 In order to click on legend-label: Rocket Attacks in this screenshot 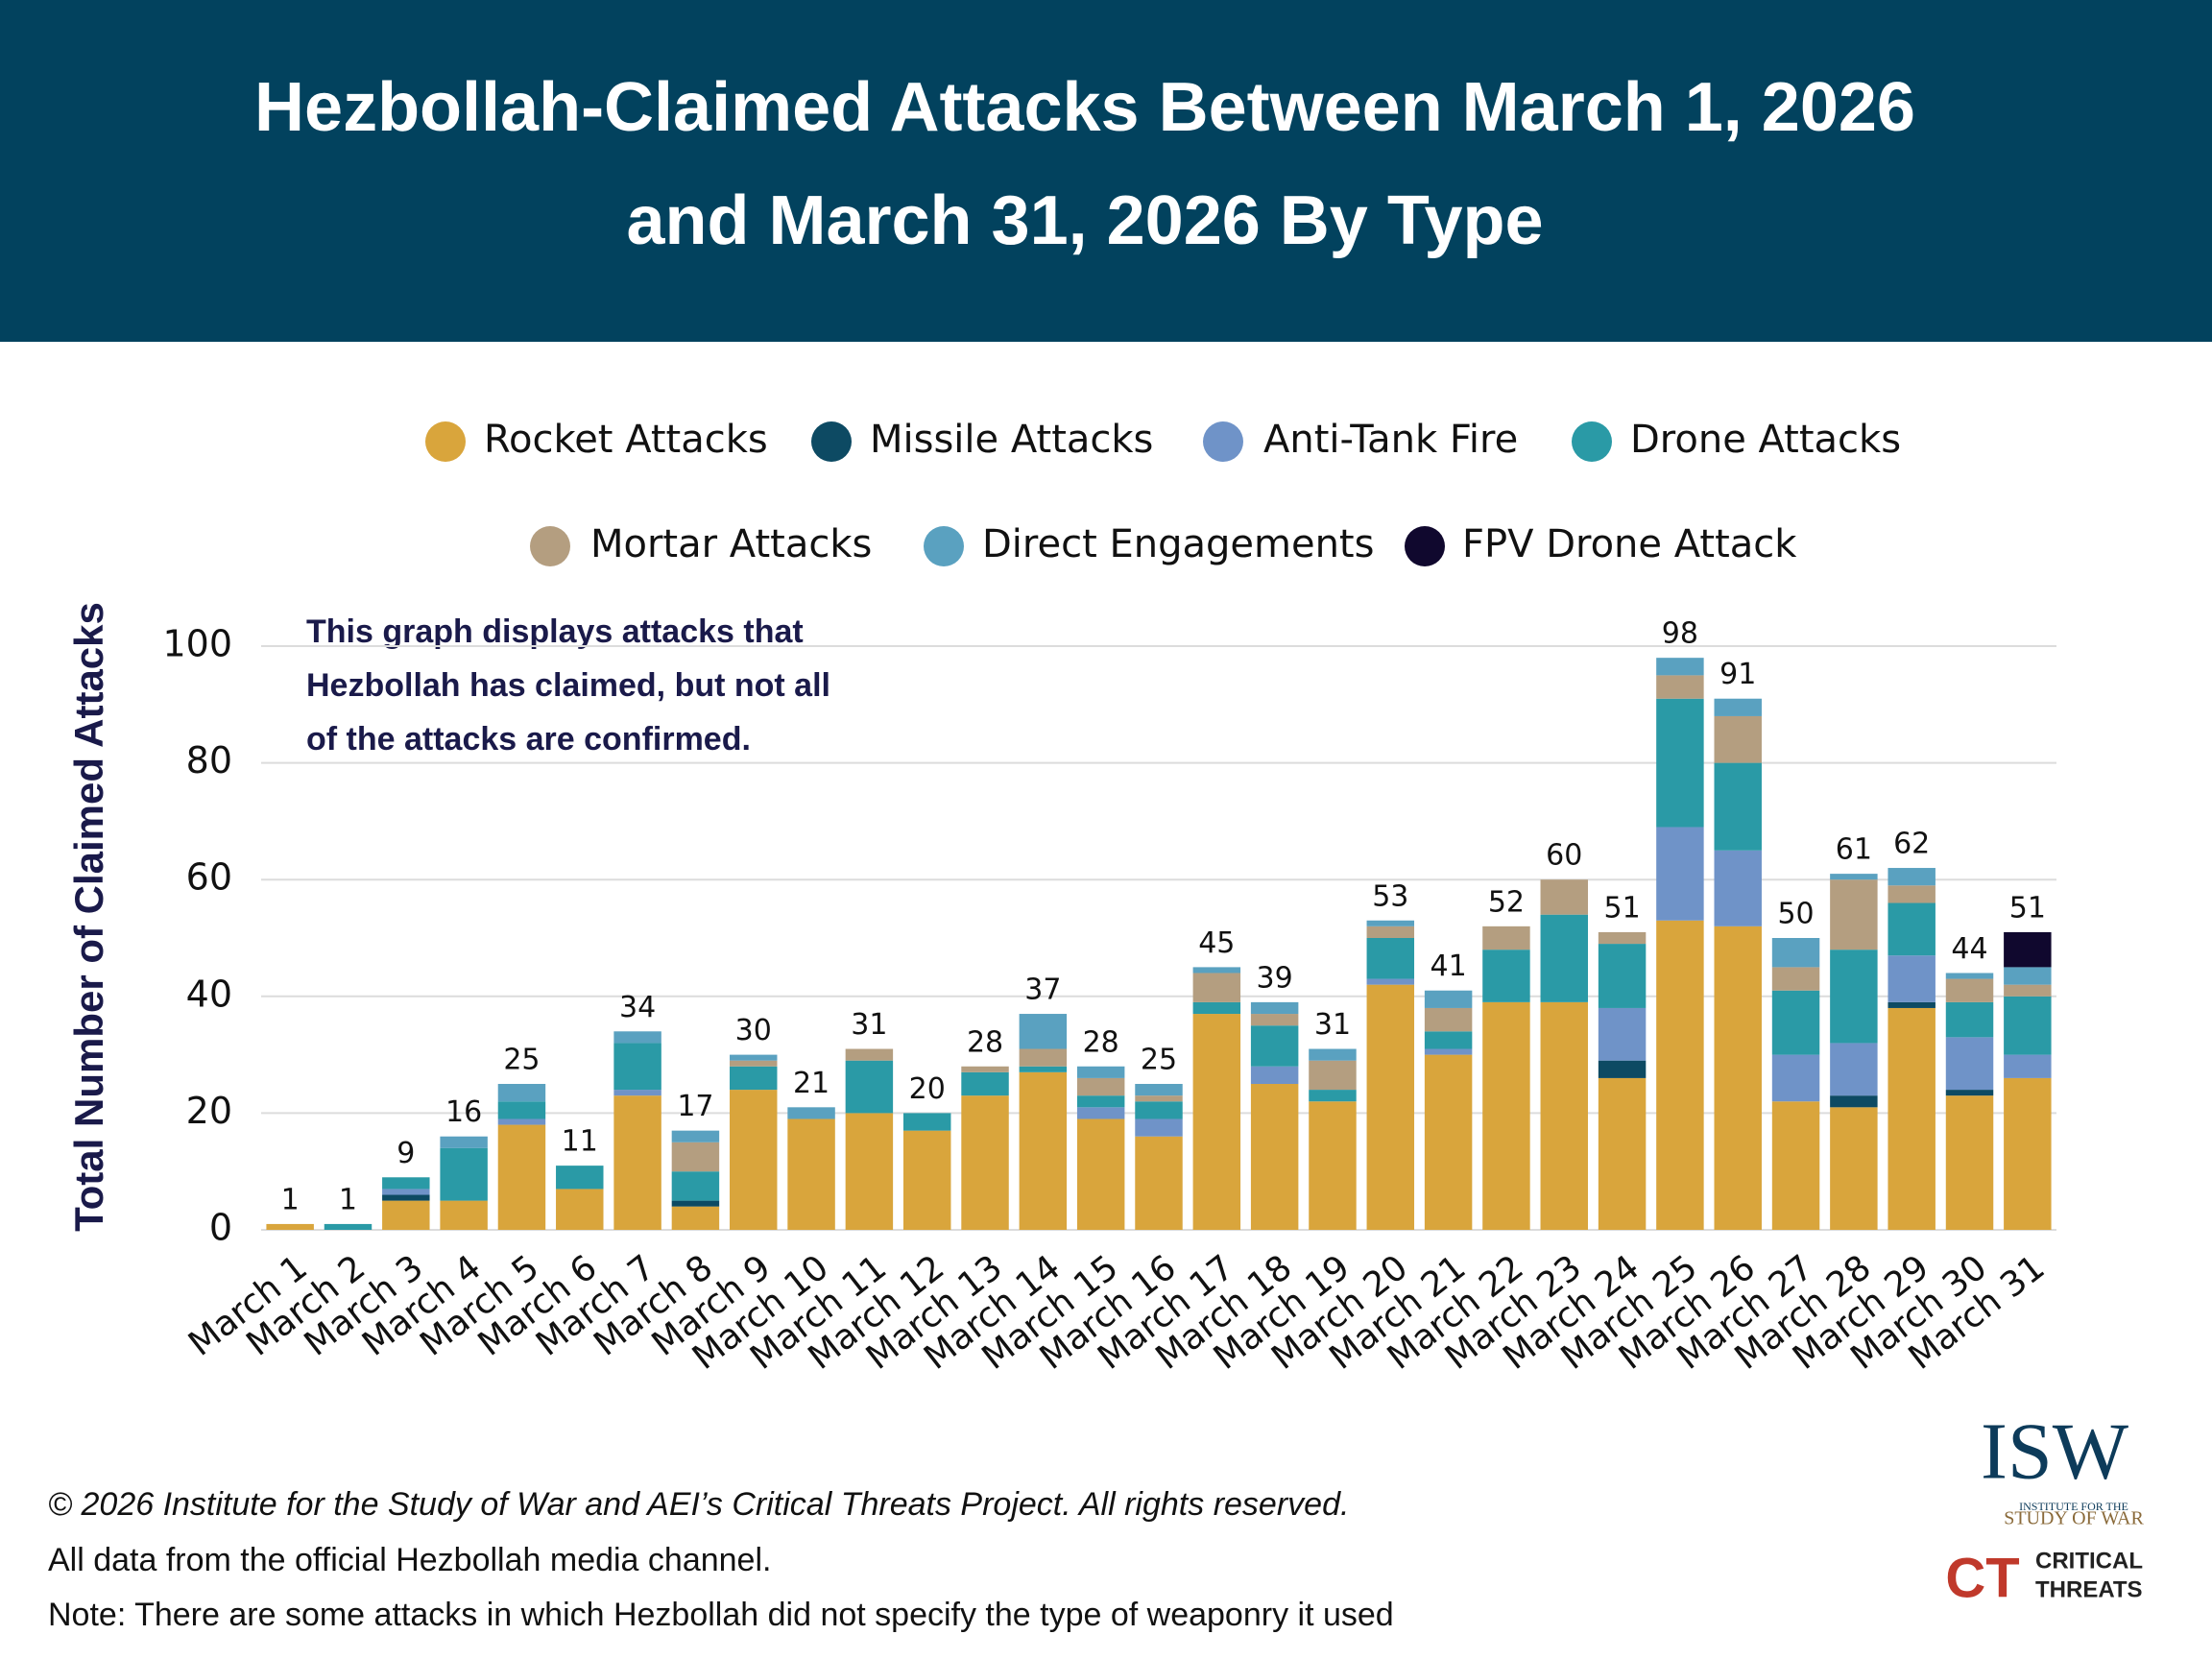, I will do `click(626, 440)`.